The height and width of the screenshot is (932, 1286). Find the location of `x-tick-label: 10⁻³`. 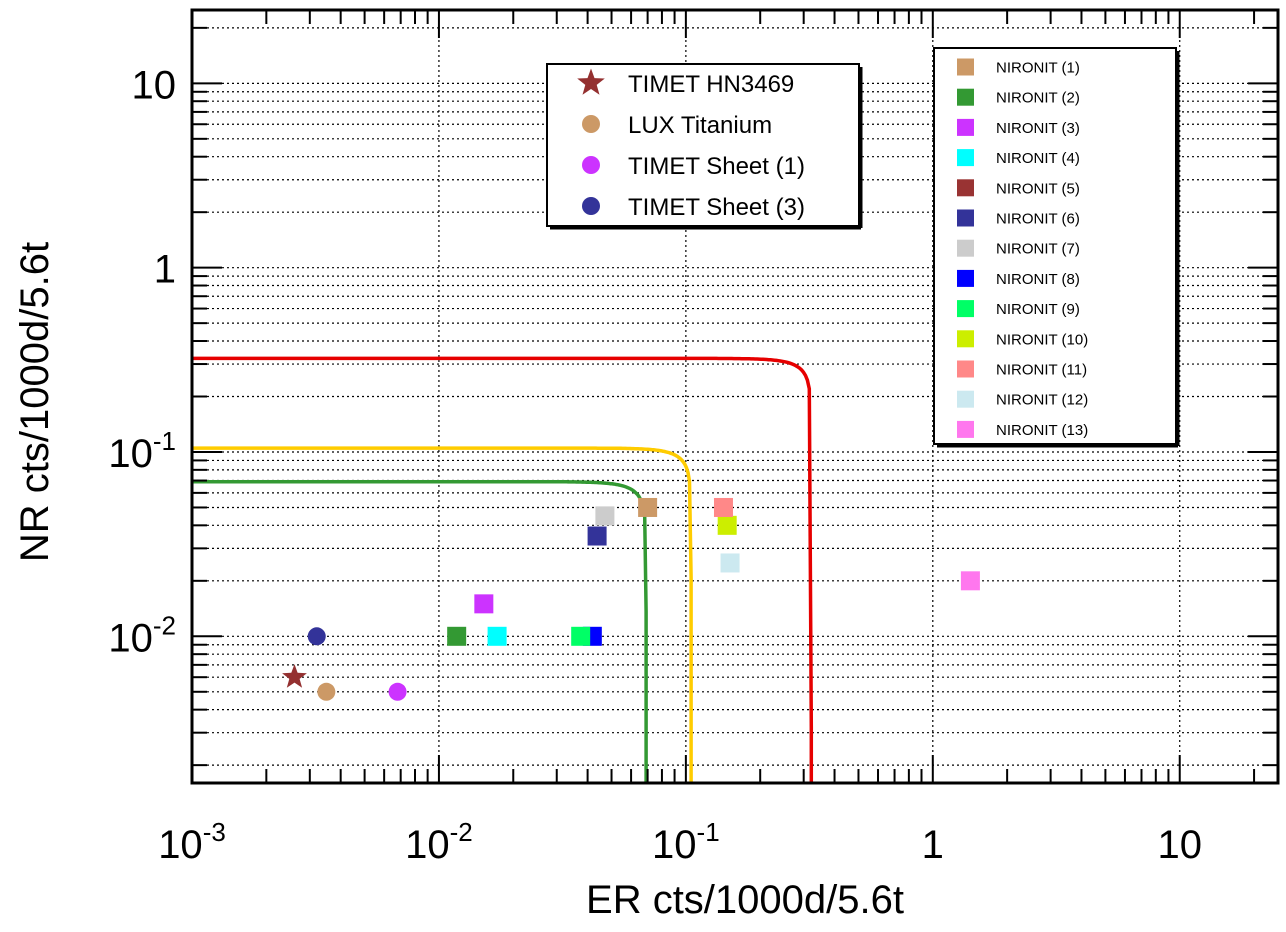

x-tick-label: 10⁻³ is located at coordinates (192, 842).